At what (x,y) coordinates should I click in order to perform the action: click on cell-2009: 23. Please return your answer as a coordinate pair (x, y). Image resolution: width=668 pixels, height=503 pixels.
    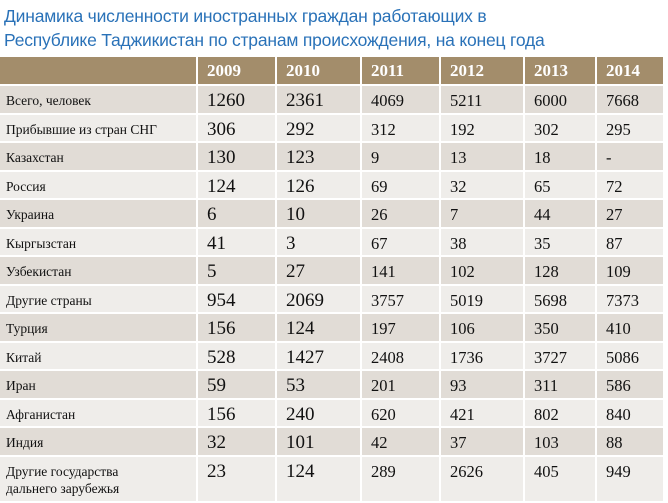
    Looking at the image, I should click on (237, 479).